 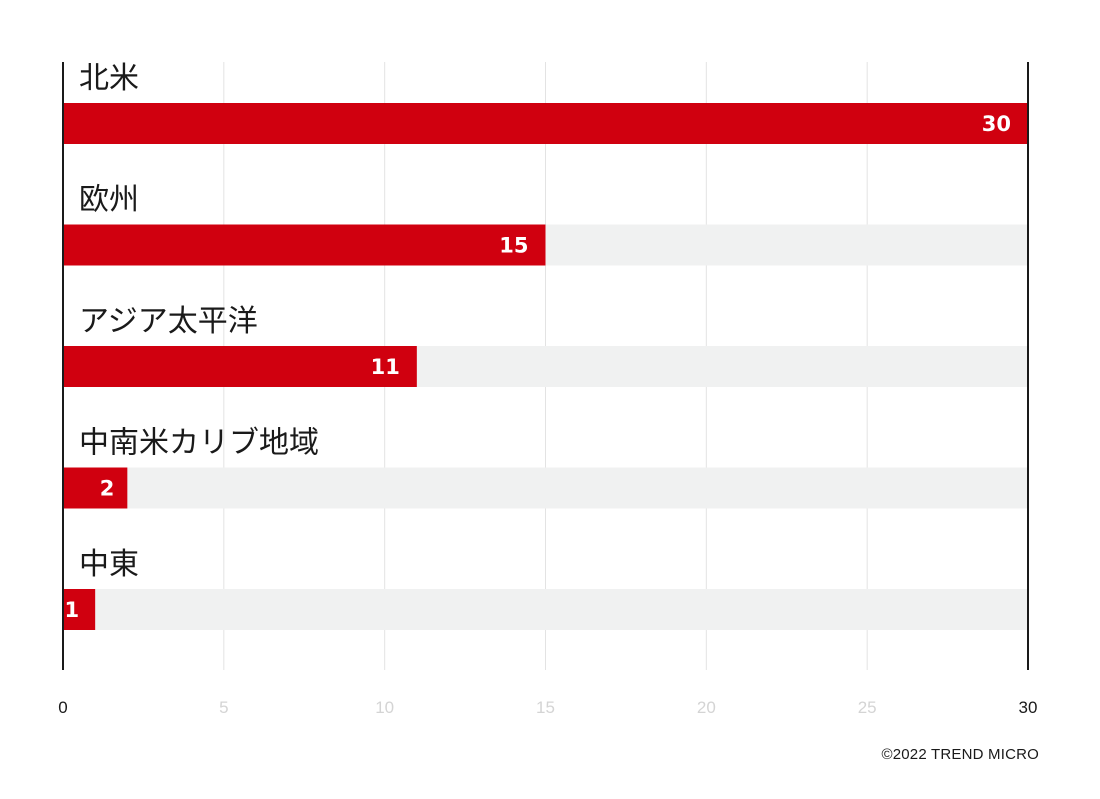 I want to click on data-label: 1, so click(x=72, y=610).